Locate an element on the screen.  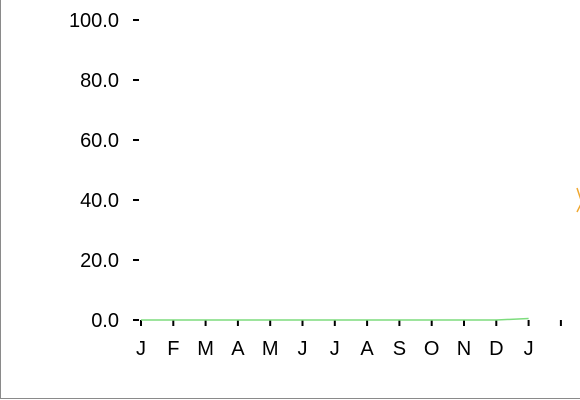
y-tick-label: 0.0 is located at coordinates (105, 321).